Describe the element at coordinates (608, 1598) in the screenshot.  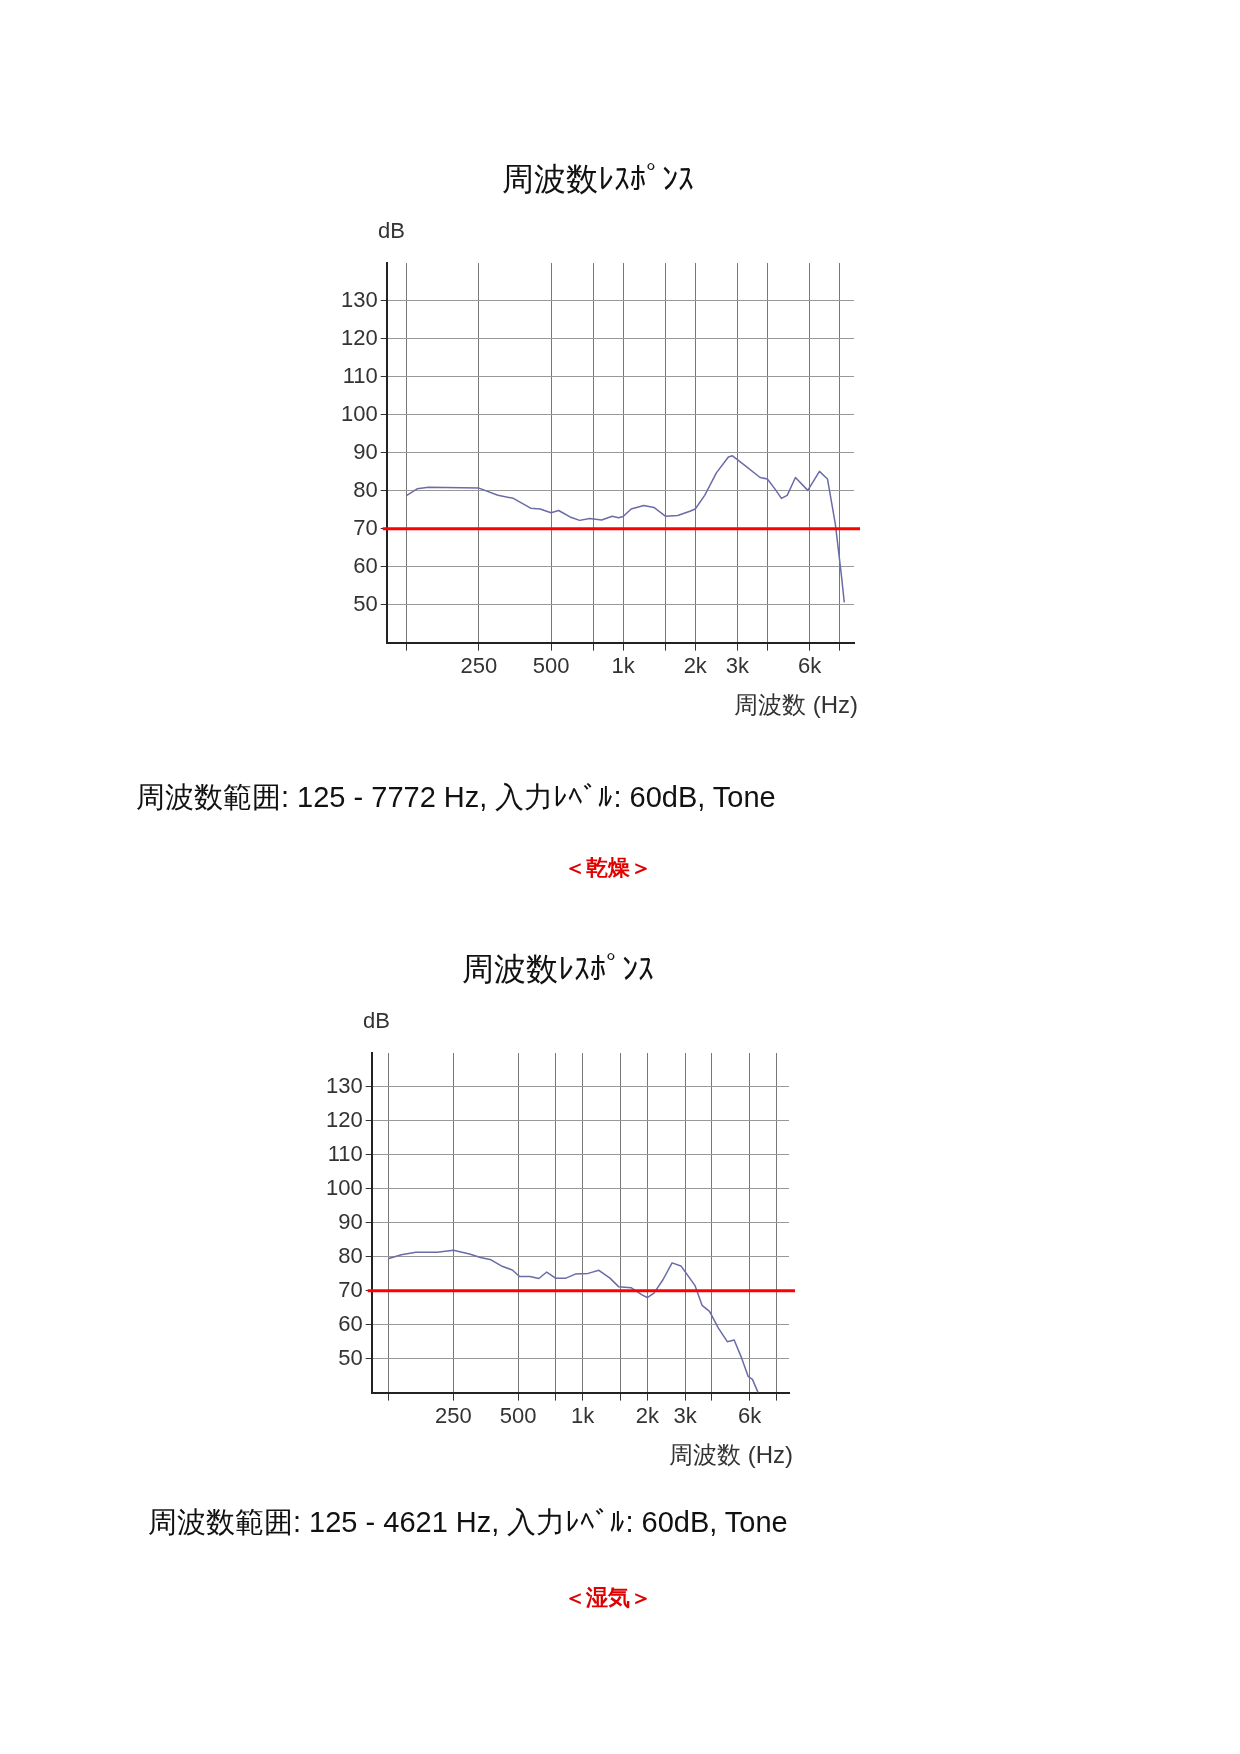
I see `text: ＜湿気＞` at that location.